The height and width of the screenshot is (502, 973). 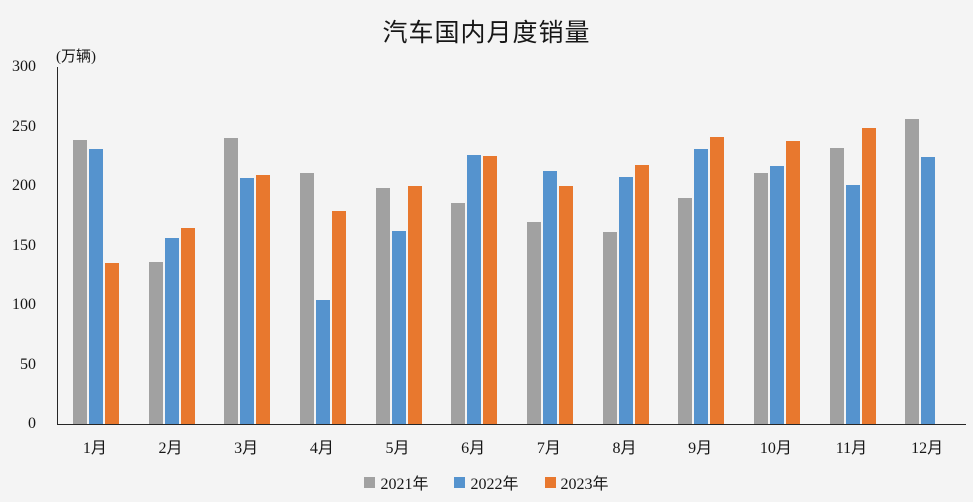 I want to click on x-axis-label-m4: 4月, so click(x=321, y=448).